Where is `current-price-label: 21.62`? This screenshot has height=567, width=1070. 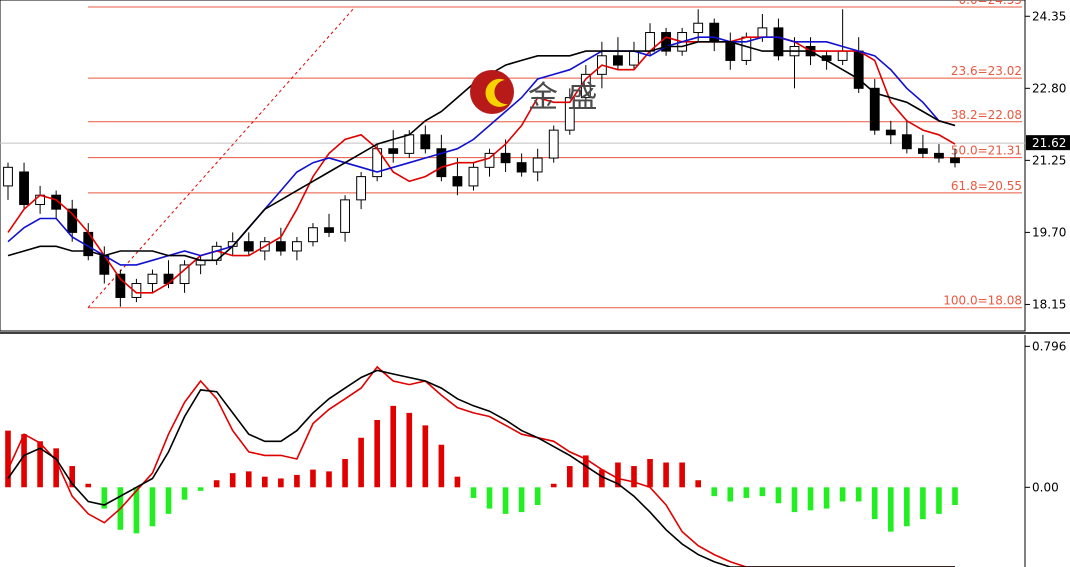
current-price-label: 21.62 is located at coordinates (1049, 143).